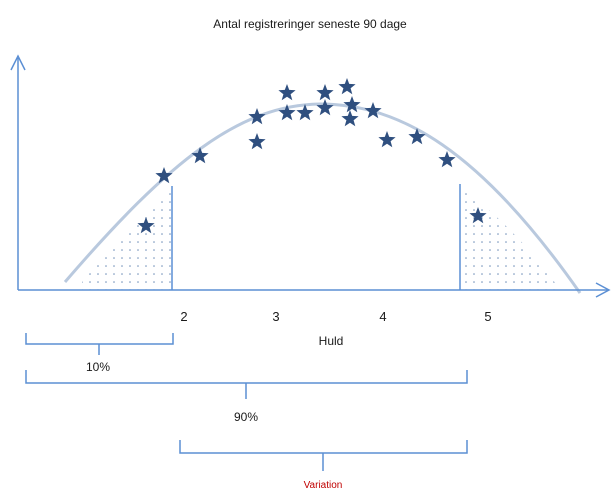 The image size is (613, 494). What do you see at coordinates (382, 316) in the screenshot?
I see `x-tick-label: 4` at bounding box center [382, 316].